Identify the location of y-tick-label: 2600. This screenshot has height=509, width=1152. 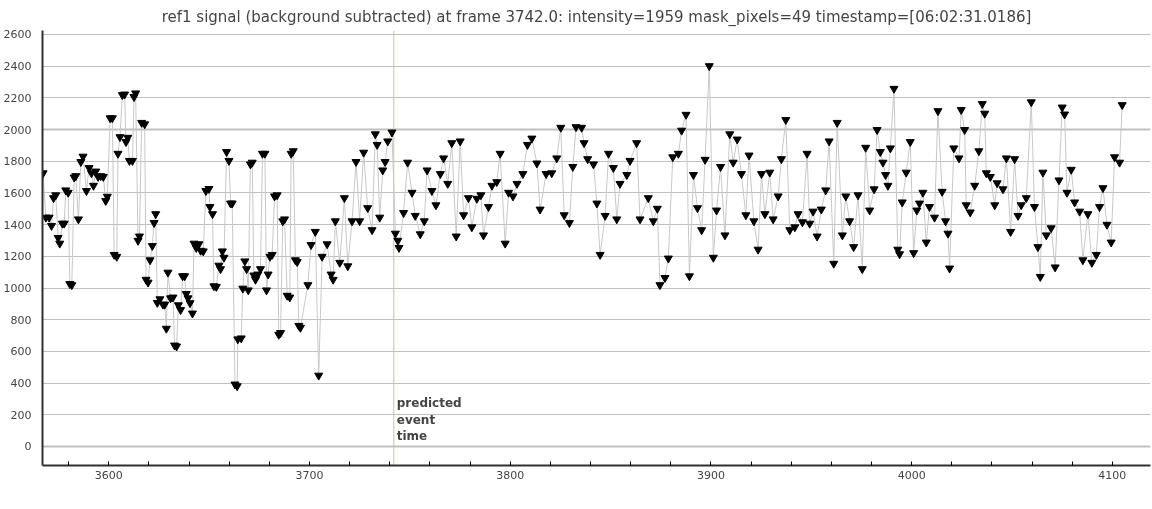
(17, 35).